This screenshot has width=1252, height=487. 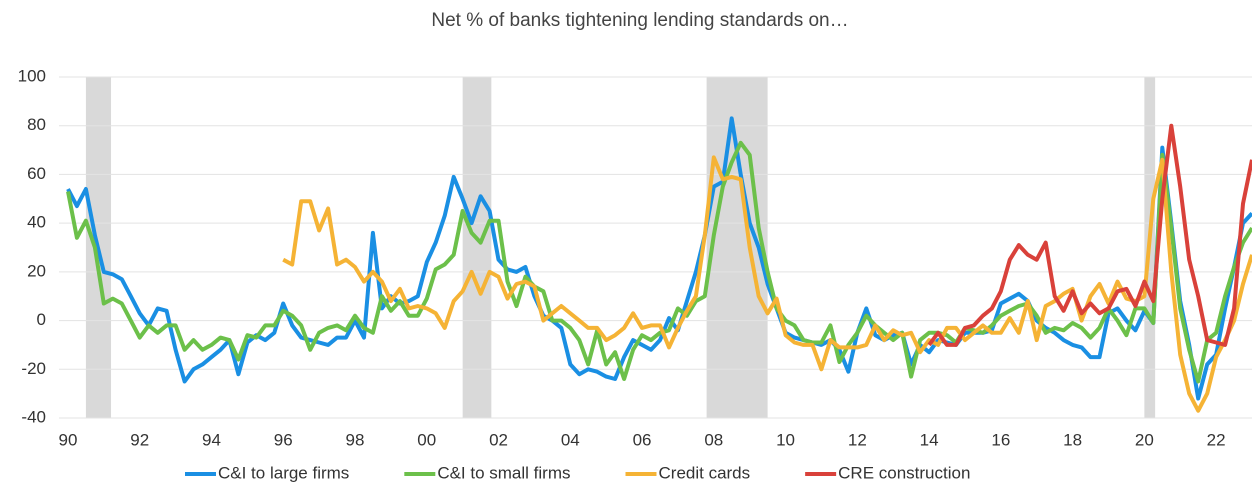 What do you see at coordinates (36, 173) in the screenshot?
I see `y-tick-label: 60` at bounding box center [36, 173].